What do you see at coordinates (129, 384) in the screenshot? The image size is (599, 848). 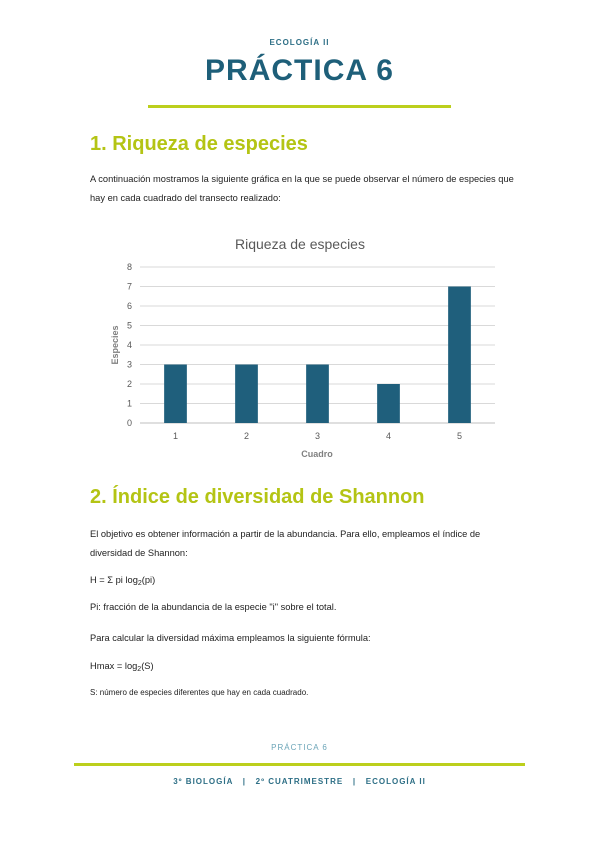 I see `y-tick-label: 2` at bounding box center [129, 384].